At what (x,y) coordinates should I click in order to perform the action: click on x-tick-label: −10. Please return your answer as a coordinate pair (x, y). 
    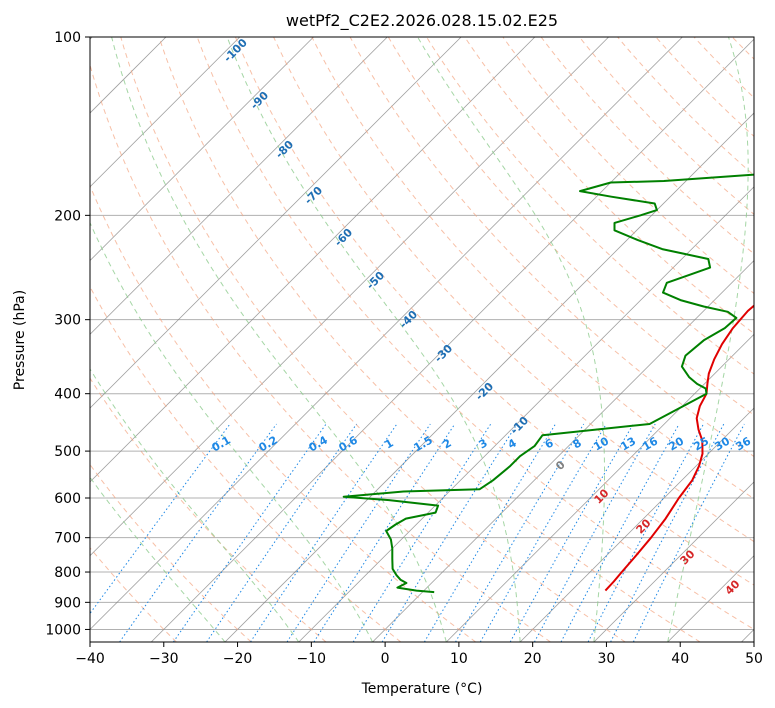
    Looking at the image, I should click on (312, 659).